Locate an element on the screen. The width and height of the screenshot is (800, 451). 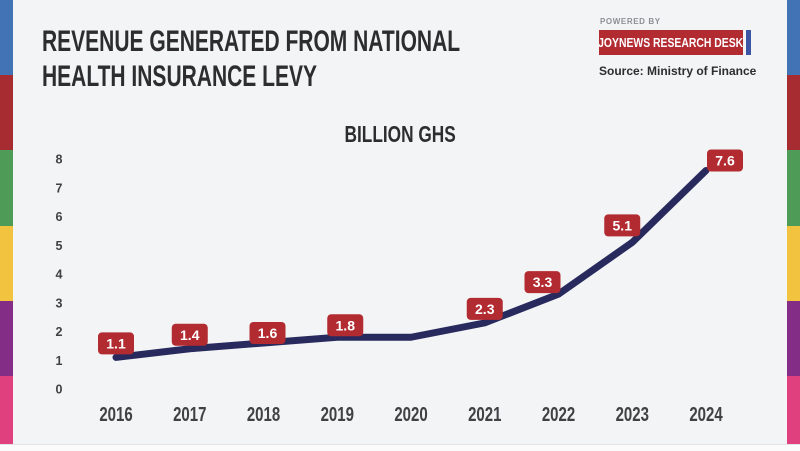
data-point-label: 3.3 is located at coordinates (543, 282).